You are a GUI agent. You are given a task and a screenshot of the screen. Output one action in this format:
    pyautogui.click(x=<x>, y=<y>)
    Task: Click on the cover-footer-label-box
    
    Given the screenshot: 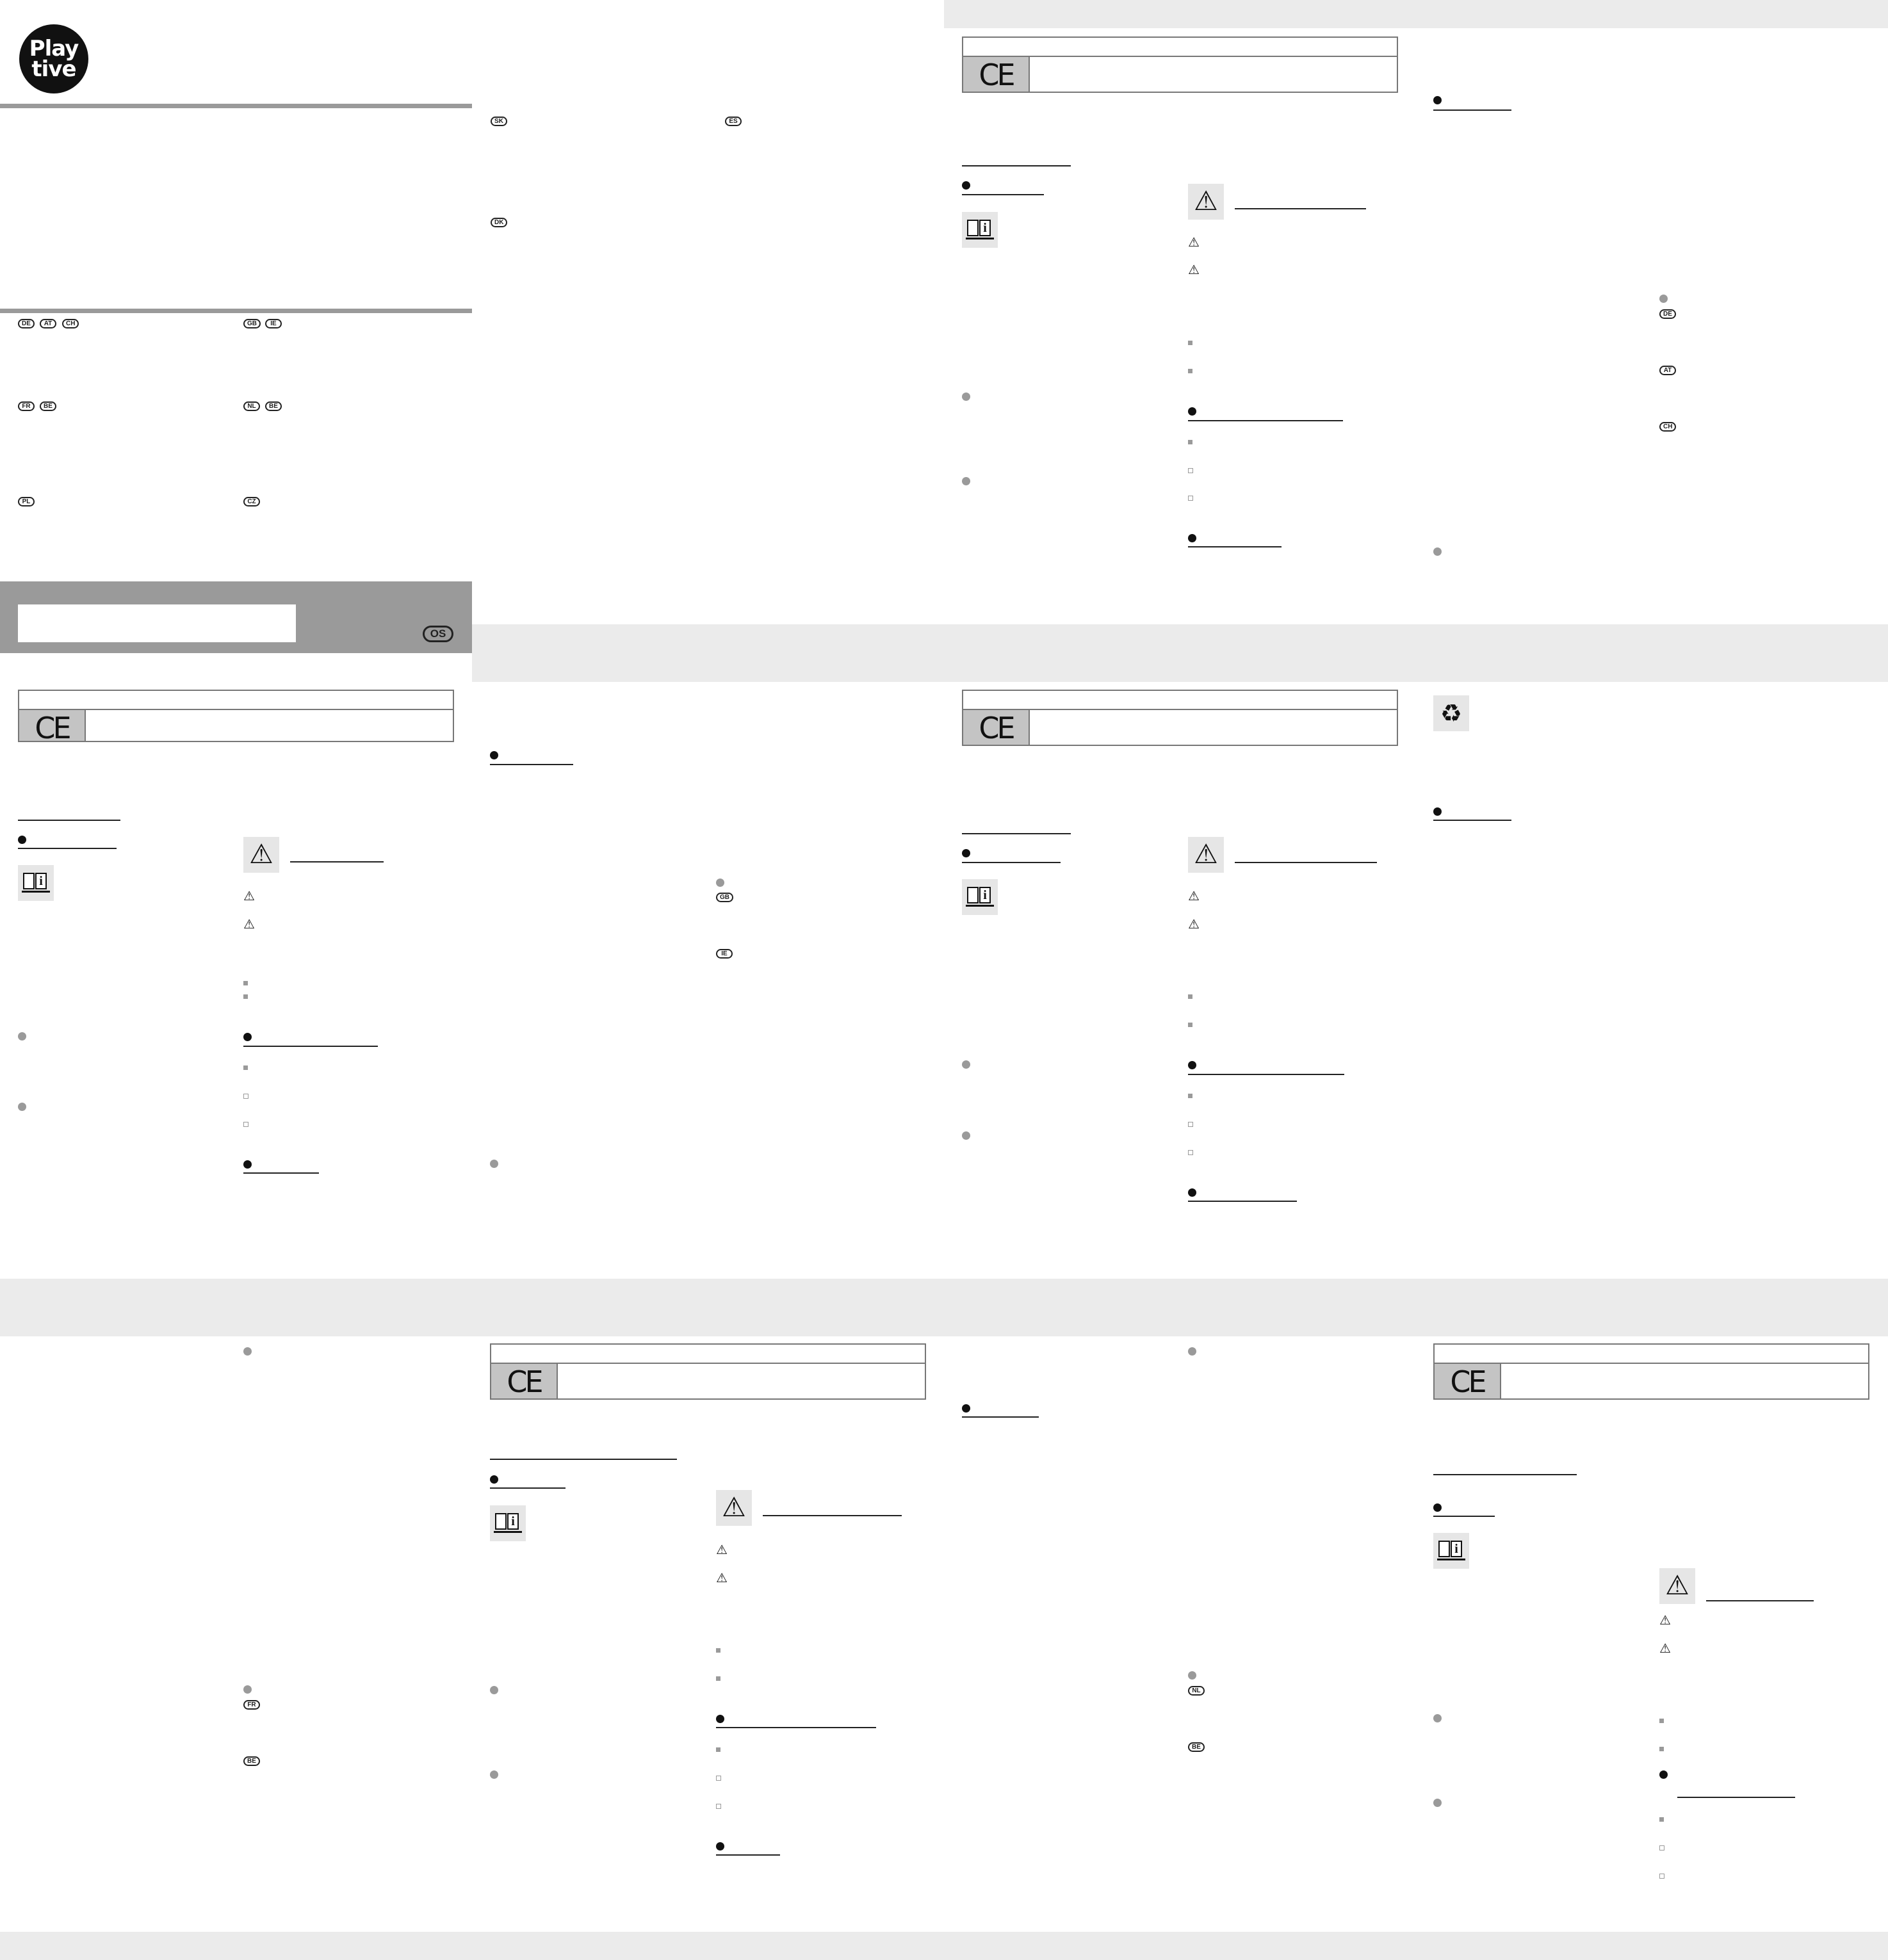 What is the action you would take?
    pyautogui.click(x=157, y=623)
    